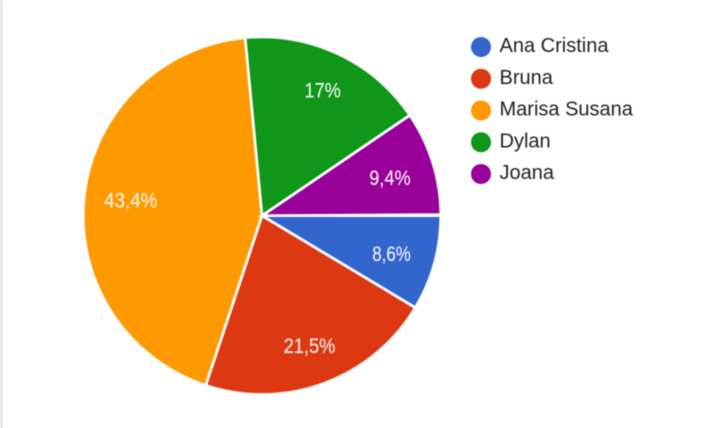 Image resolution: width=717 pixels, height=428 pixels. Describe the element at coordinates (391, 254) in the screenshot. I see `svg-text: 8,6%` at that location.